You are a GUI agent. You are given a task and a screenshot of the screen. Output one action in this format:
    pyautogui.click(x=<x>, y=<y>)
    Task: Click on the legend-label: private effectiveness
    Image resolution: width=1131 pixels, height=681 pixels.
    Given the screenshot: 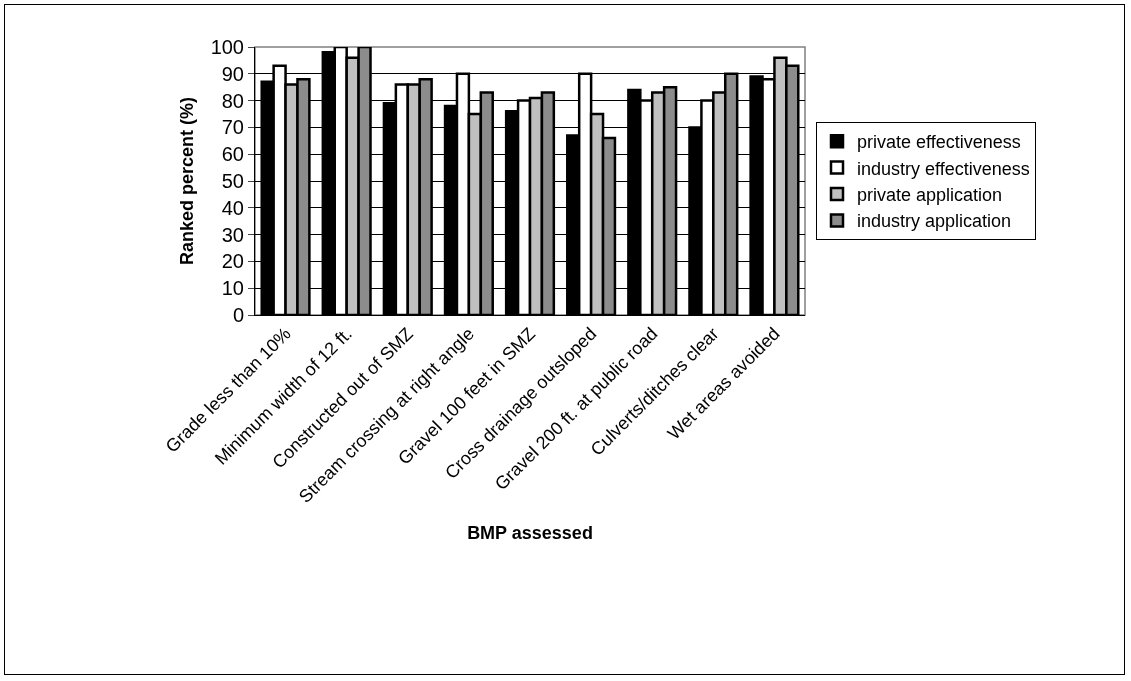 What is the action you would take?
    pyautogui.click(x=939, y=142)
    